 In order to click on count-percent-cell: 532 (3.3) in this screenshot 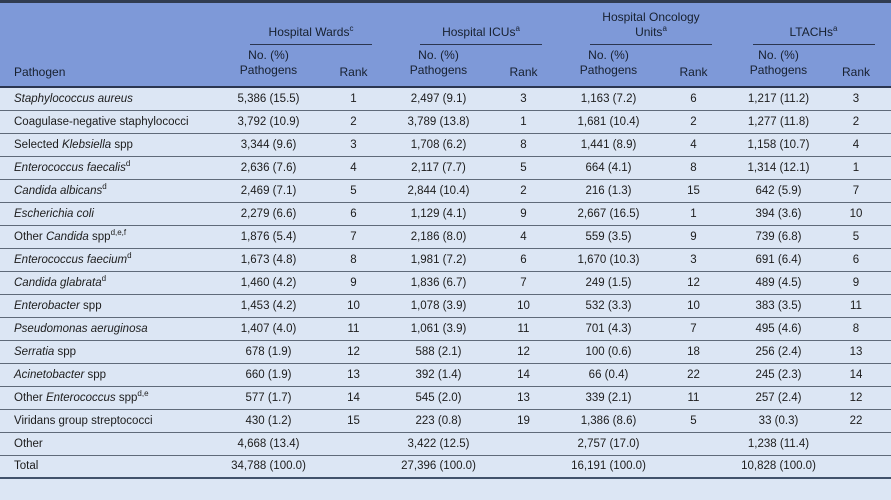, I will do `click(608, 305)`.